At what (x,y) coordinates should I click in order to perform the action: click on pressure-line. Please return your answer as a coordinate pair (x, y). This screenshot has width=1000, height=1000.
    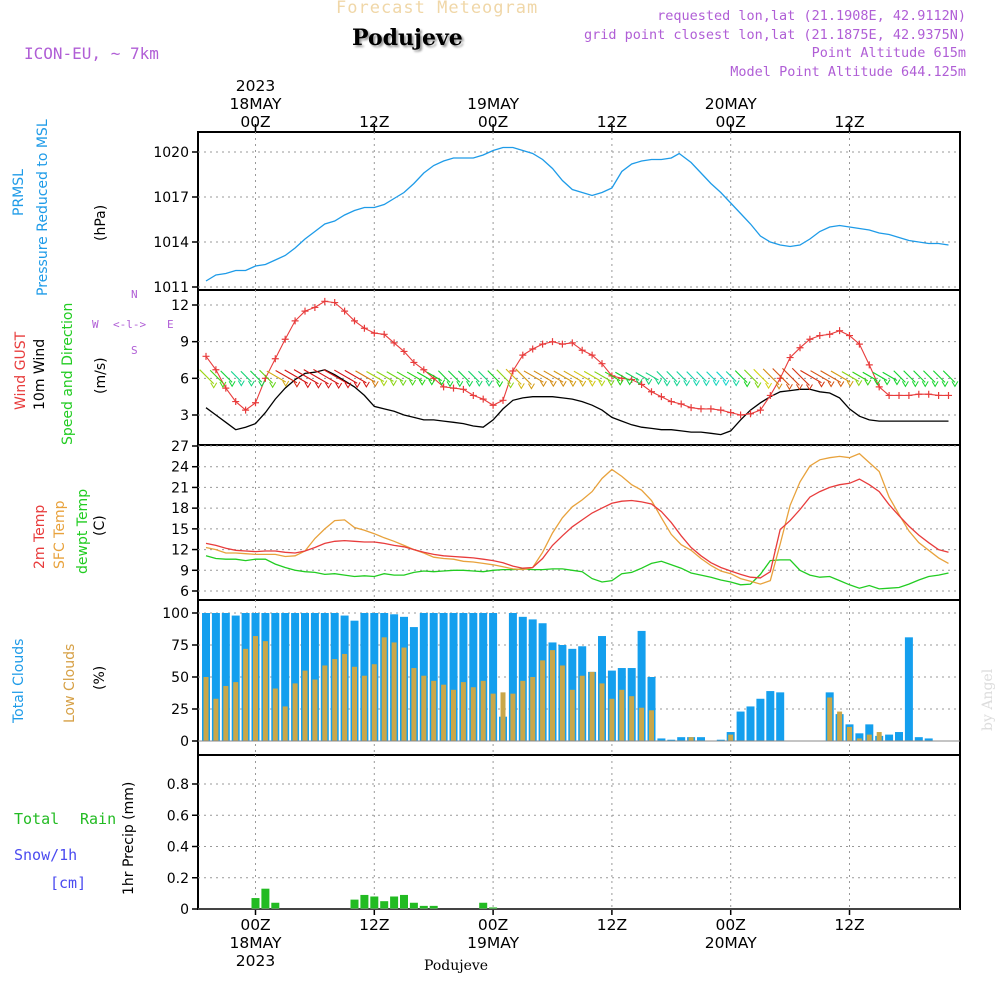
    Looking at the image, I should click on (577, 214).